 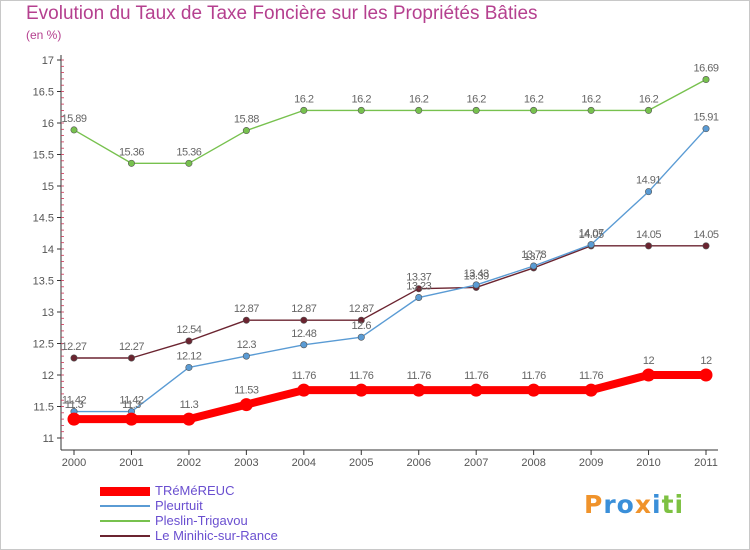 I want to click on x-tick-label: 2000, so click(x=74, y=463).